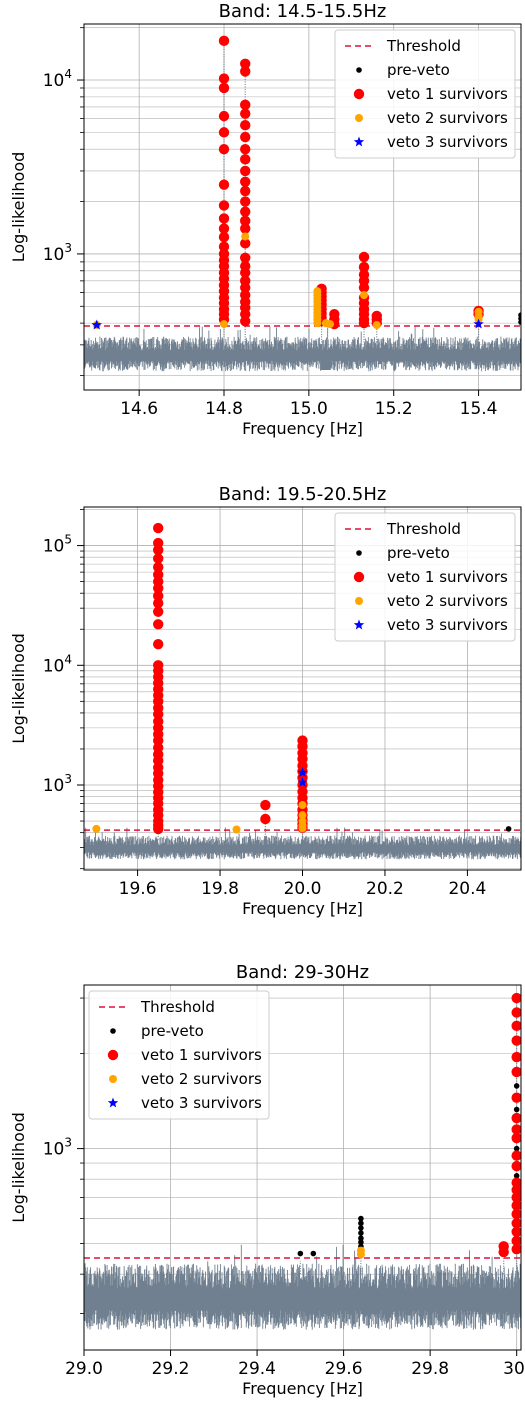  What do you see at coordinates (344, 1369) in the screenshot?
I see `x-tick-label: 29.6` at bounding box center [344, 1369].